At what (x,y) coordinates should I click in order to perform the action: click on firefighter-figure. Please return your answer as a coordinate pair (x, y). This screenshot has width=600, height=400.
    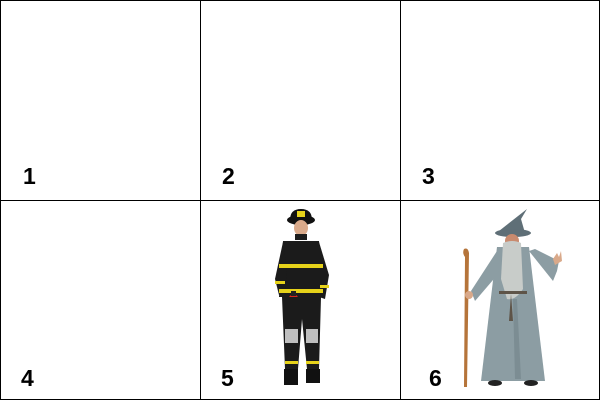
    Looking at the image, I should click on (302, 297).